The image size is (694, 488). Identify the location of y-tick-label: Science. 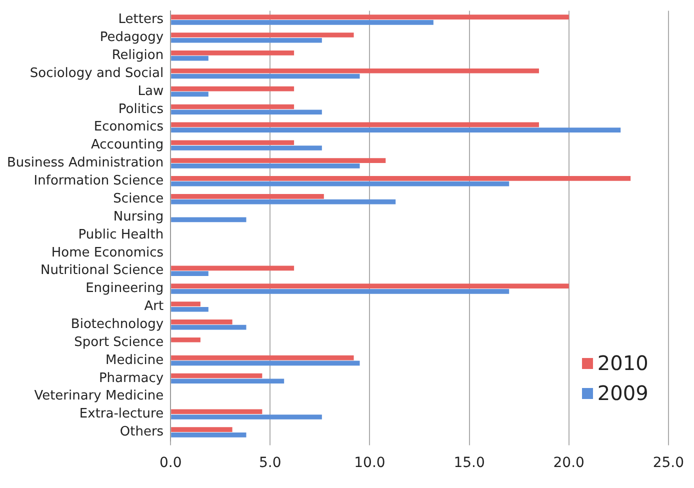
(138, 198).